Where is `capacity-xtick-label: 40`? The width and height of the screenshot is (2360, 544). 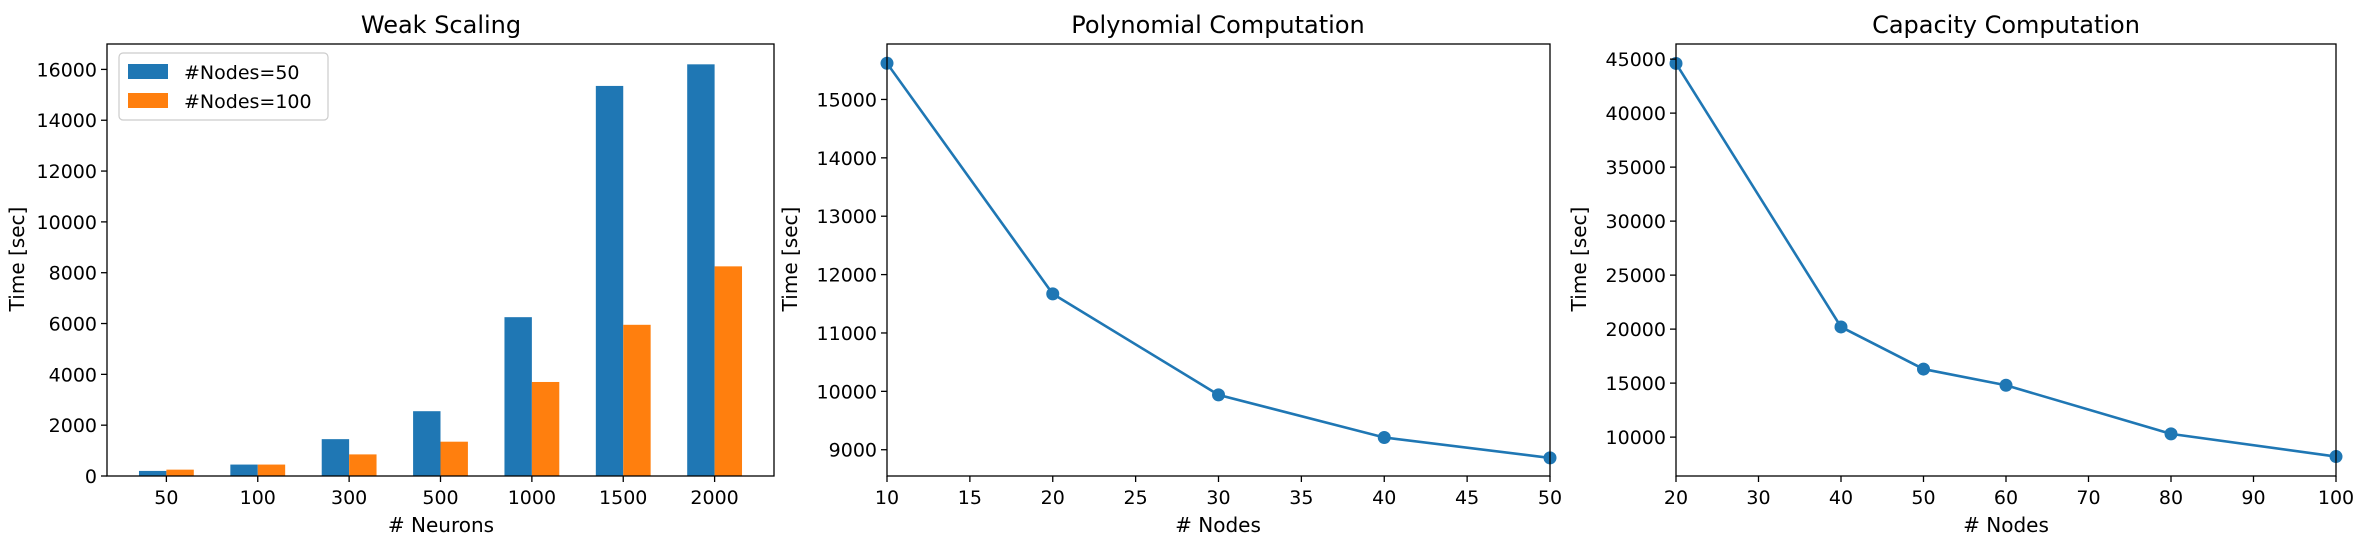
capacity-xtick-label: 40 is located at coordinates (1841, 498).